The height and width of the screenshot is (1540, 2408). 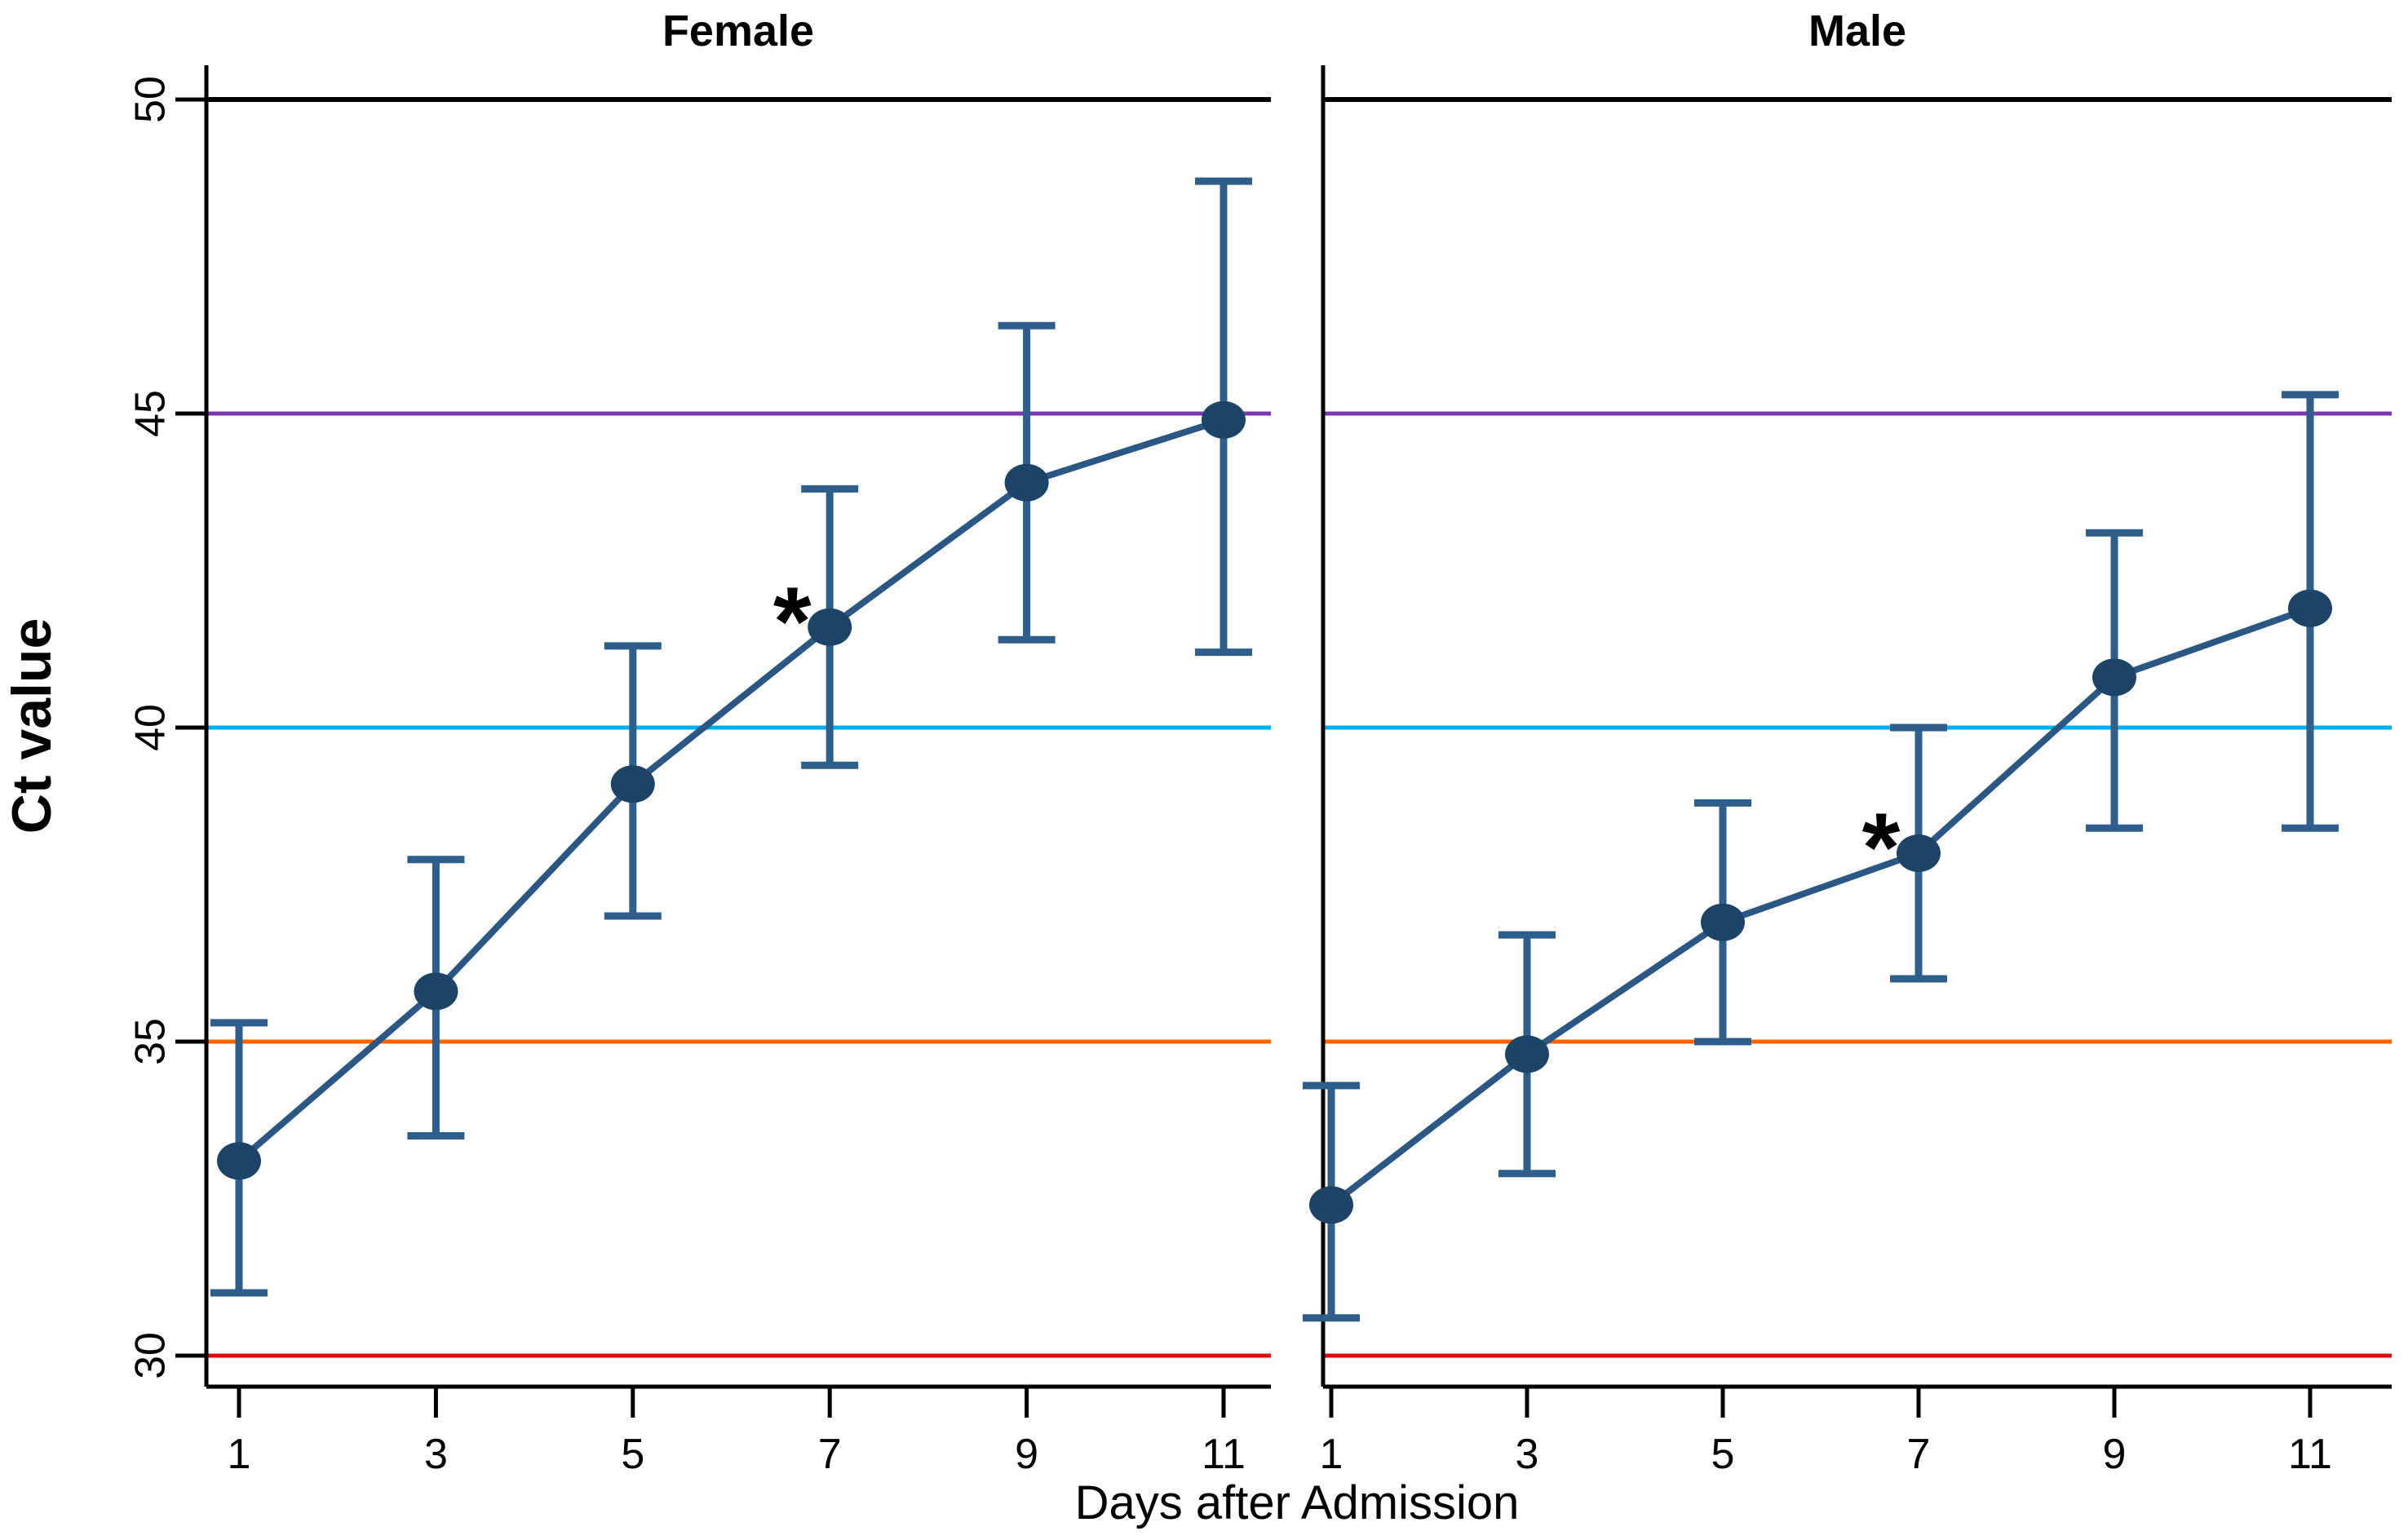 I want to click on y-tick-label-50: 50, so click(x=151, y=100).